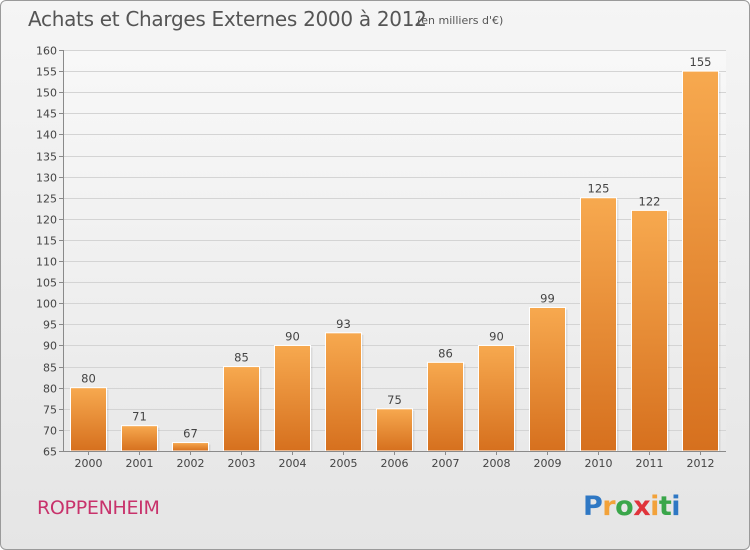 The height and width of the screenshot is (550, 750). What do you see at coordinates (88, 379) in the screenshot?
I see `value-label: 80` at bounding box center [88, 379].